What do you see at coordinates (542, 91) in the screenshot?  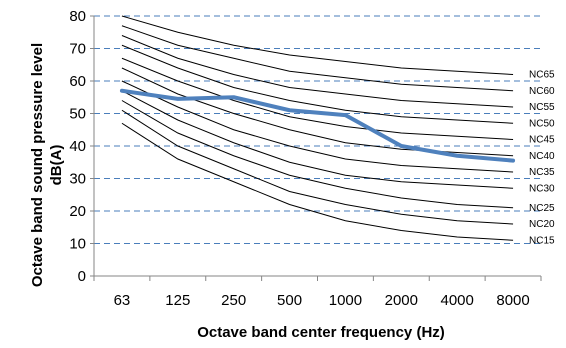 I see `nc-curve-label: NC60` at bounding box center [542, 91].